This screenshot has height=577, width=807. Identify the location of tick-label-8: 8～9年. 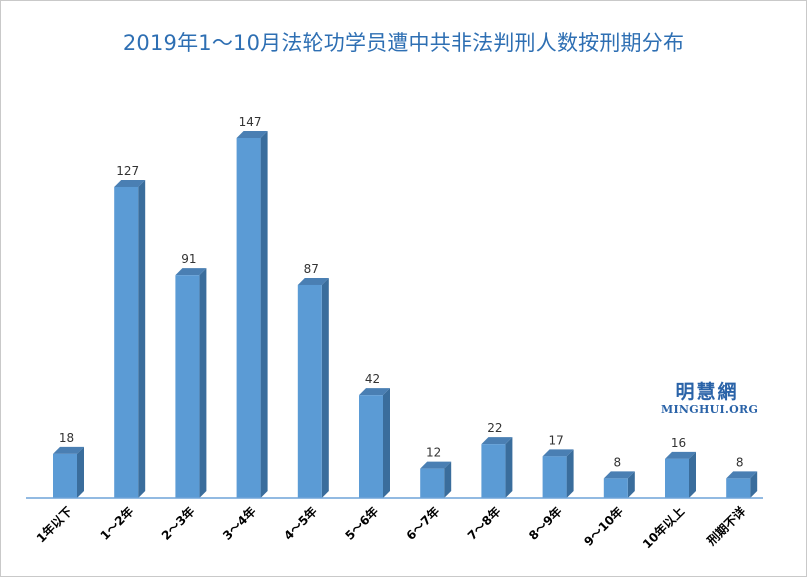
(544, 523).